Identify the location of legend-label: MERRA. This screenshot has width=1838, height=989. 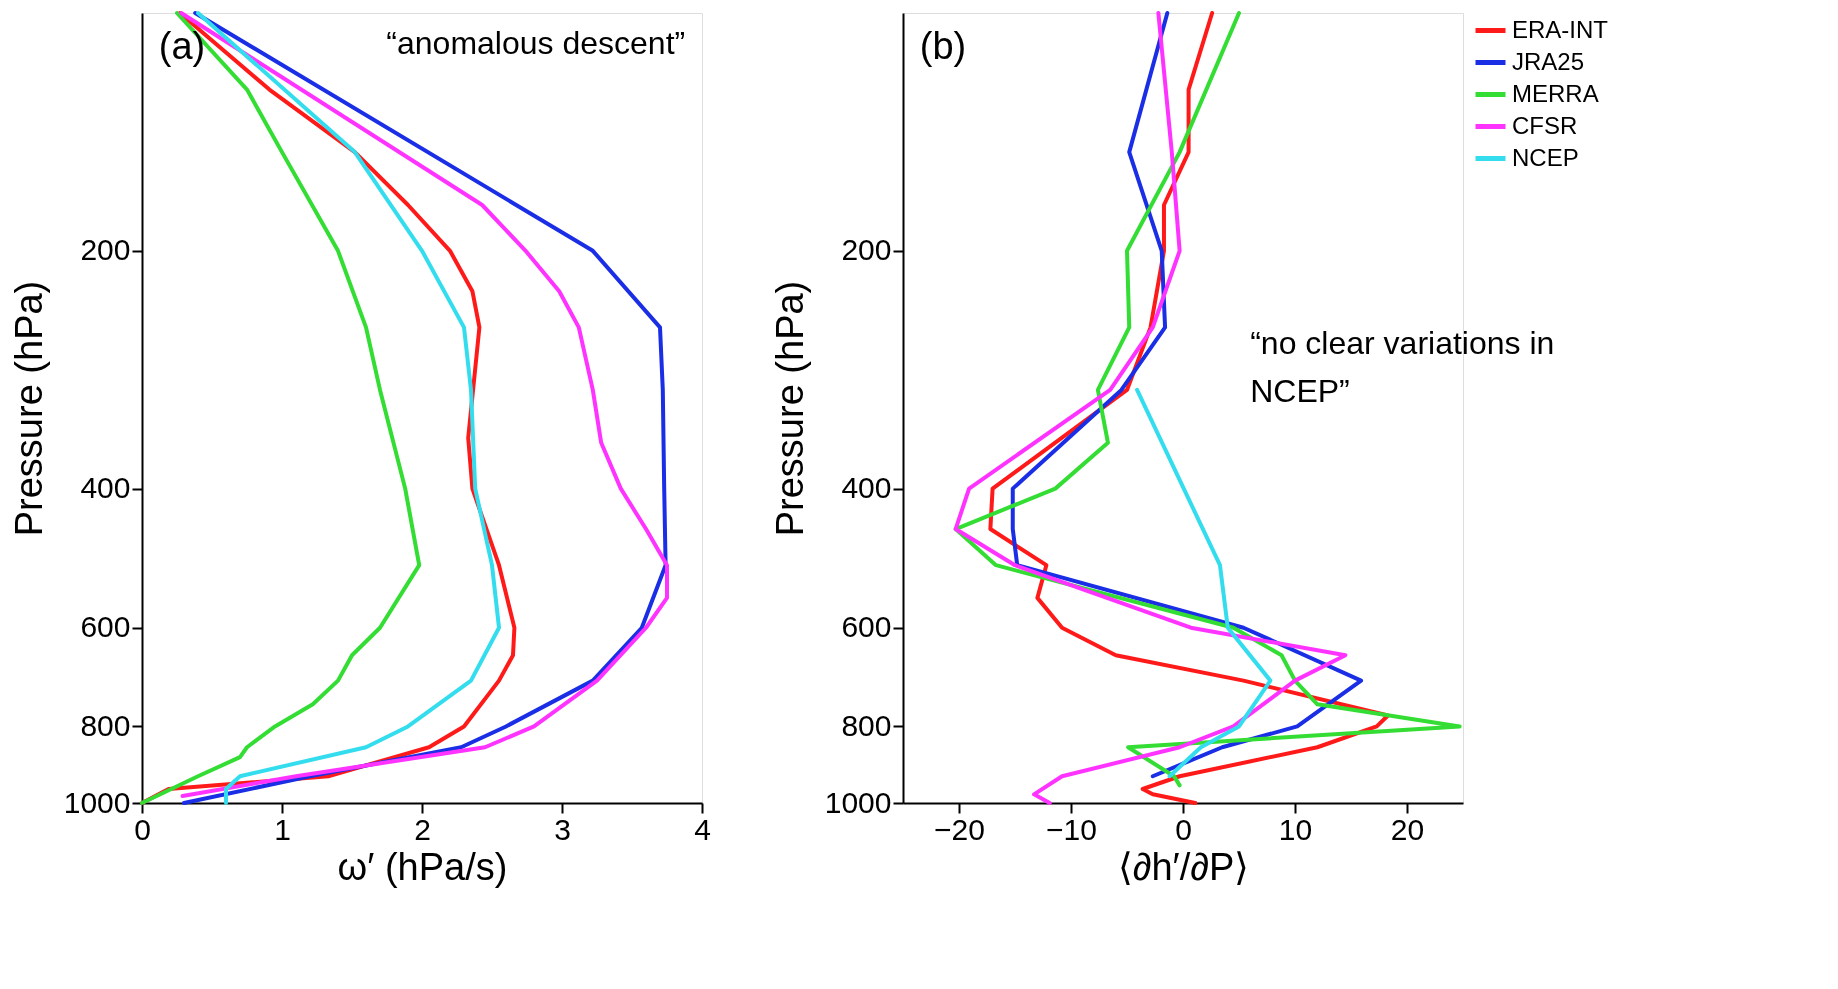
(1555, 93).